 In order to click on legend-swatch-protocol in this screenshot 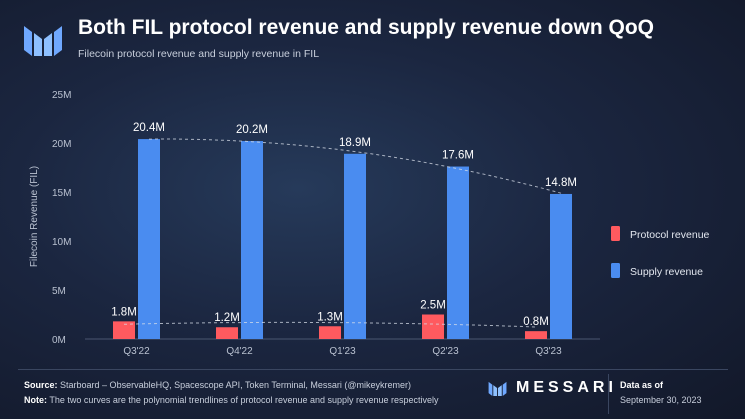, I will do `click(615, 233)`.